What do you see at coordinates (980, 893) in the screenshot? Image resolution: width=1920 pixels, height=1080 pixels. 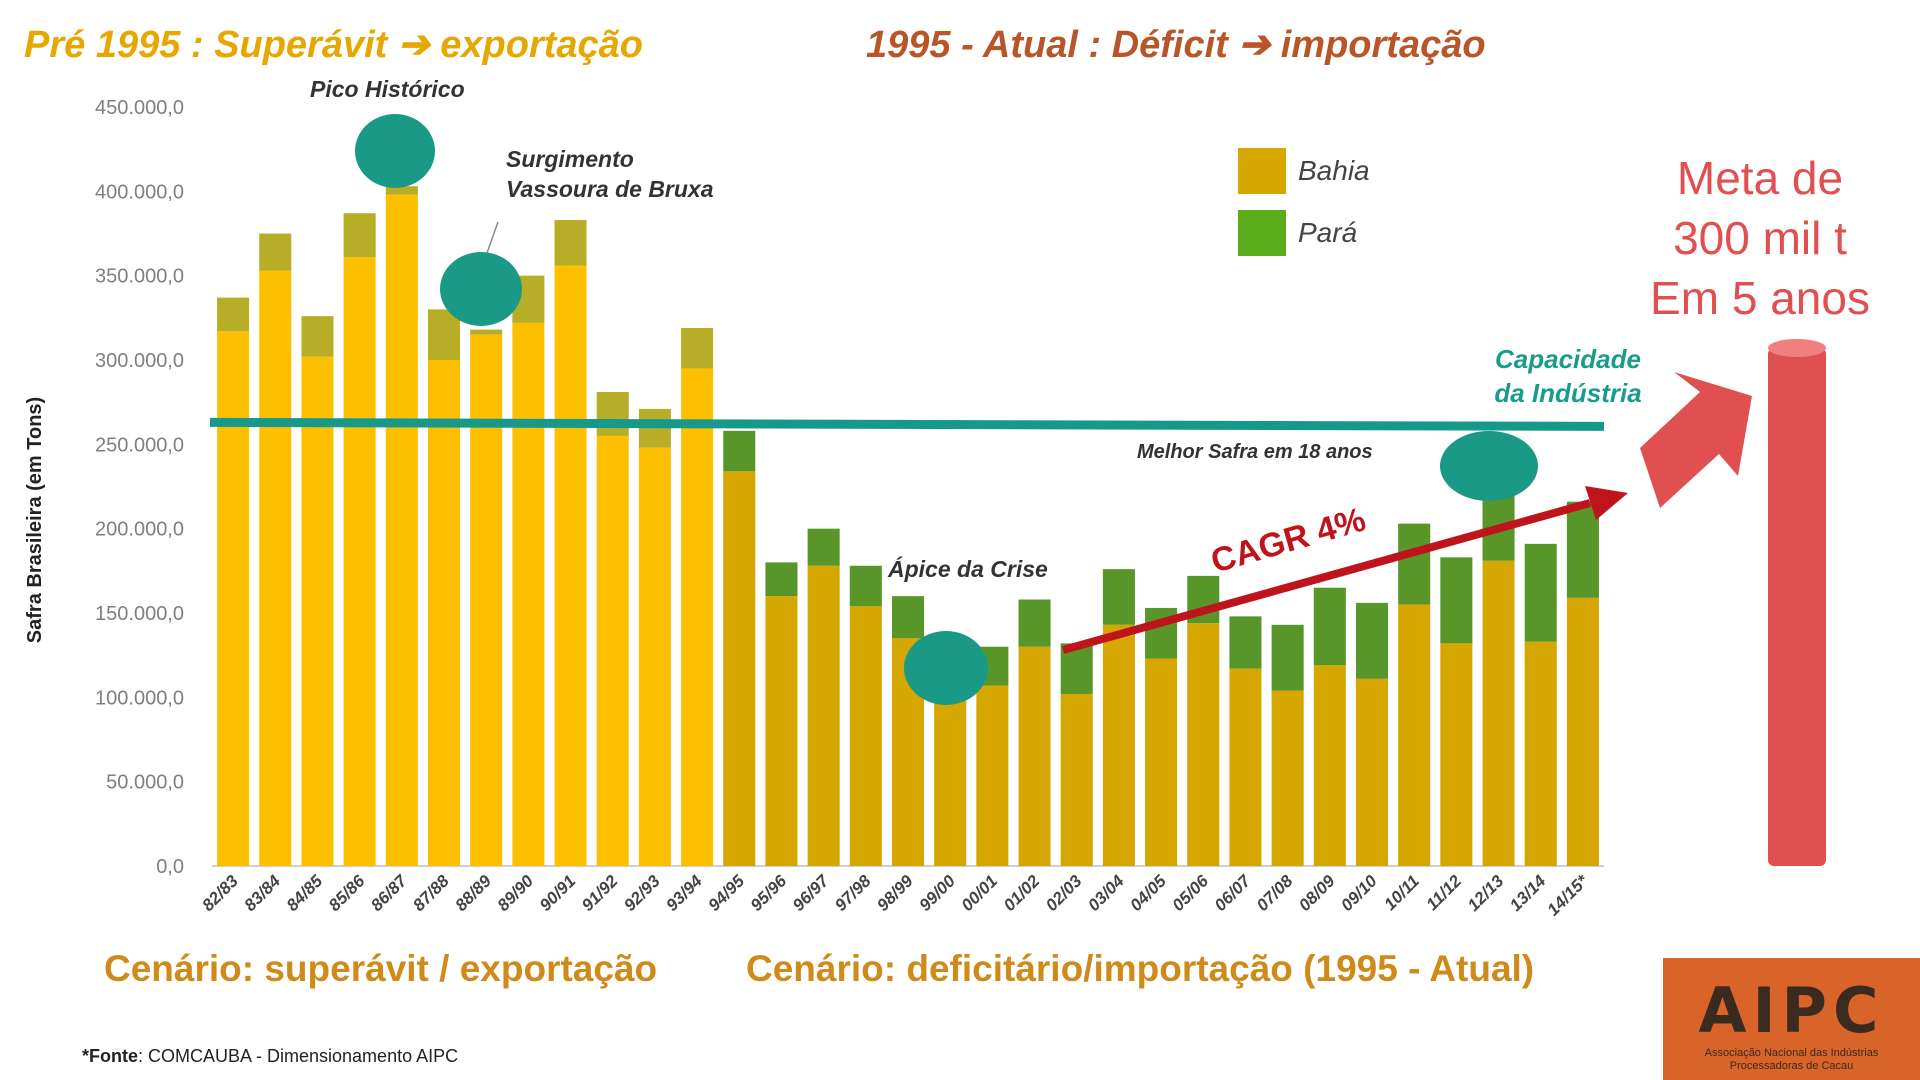 I see `x-tick-label: 00/01` at bounding box center [980, 893].